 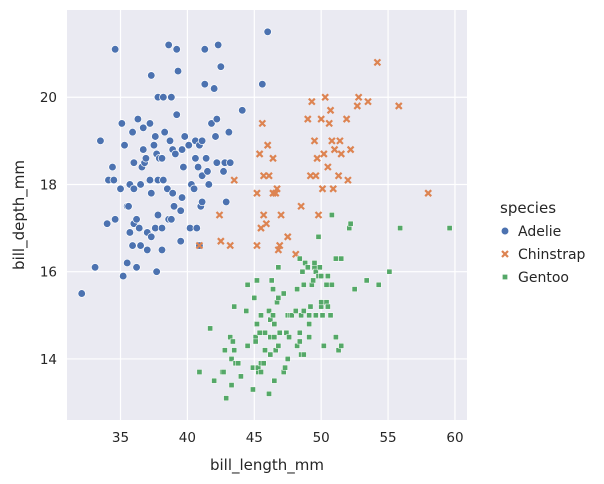 I want to click on x-tick-label: 45, so click(x=254, y=438).